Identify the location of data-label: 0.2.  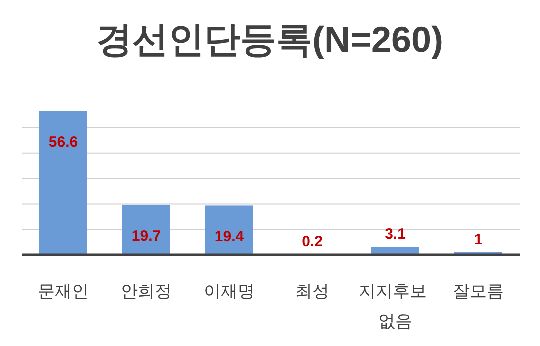
(312, 241).